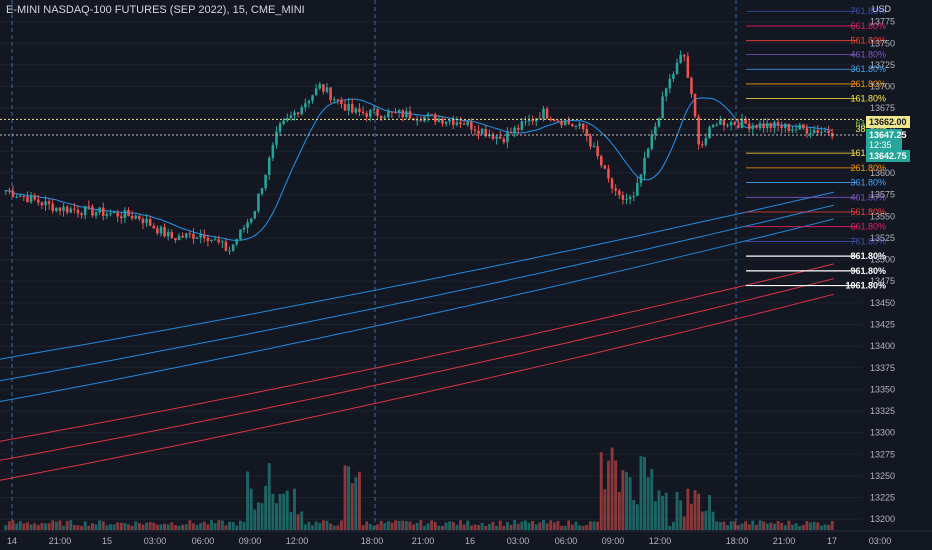 The height and width of the screenshot is (550, 932). What do you see at coordinates (868, 183) in the screenshot?
I see `fib-lower-label: 361.80%` at bounding box center [868, 183].